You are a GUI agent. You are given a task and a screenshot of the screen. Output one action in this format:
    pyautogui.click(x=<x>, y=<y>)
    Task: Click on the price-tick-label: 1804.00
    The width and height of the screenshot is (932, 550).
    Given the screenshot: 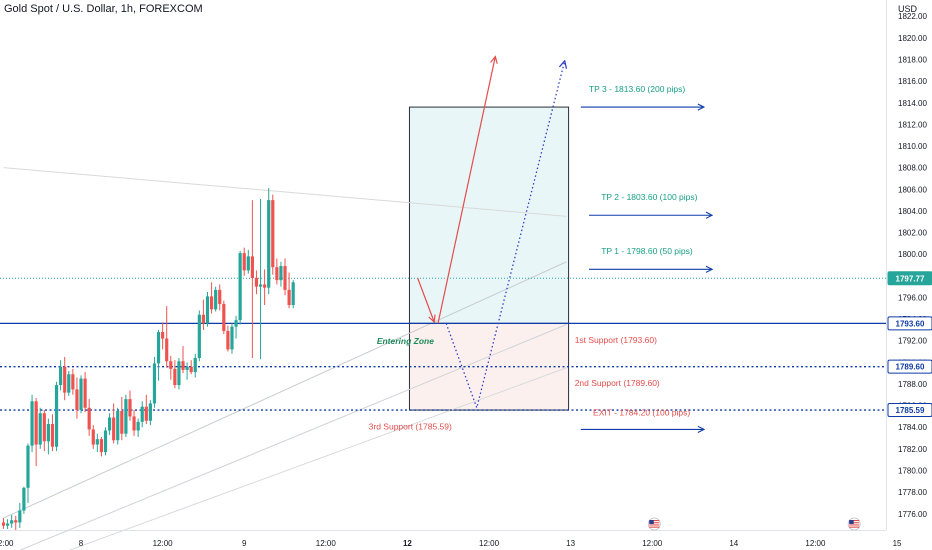 What is the action you would take?
    pyautogui.click(x=912, y=211)
    